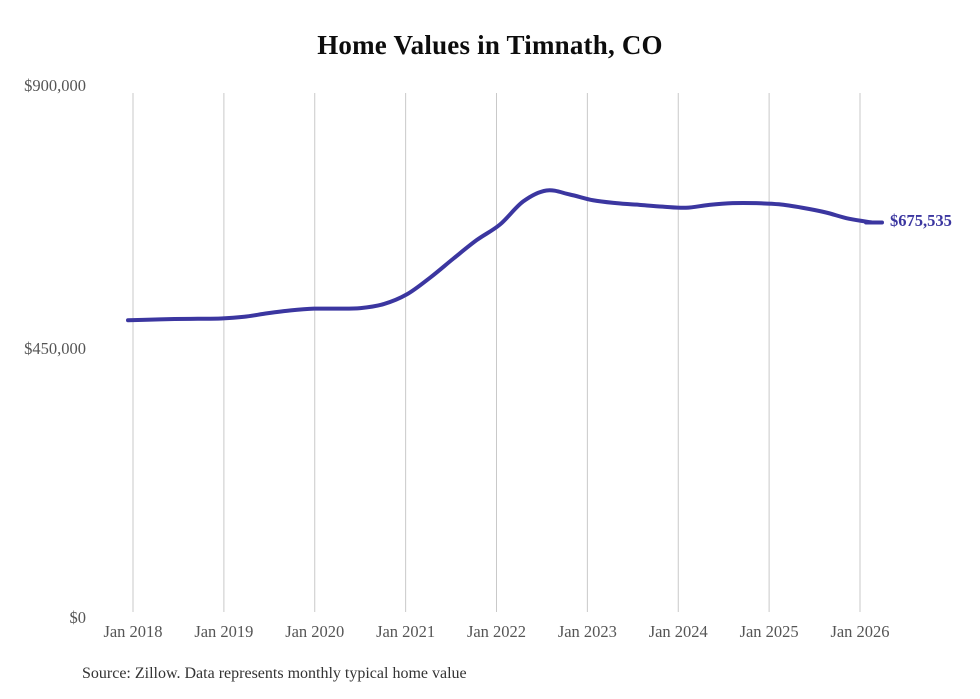 The width and height of the screenshot is (980, 699). What do you see at coordinates (587, 631) in the screenshot?
I see `x-axis-tick-jan-2023: Jan 2023` at bounding box center [587, 631].